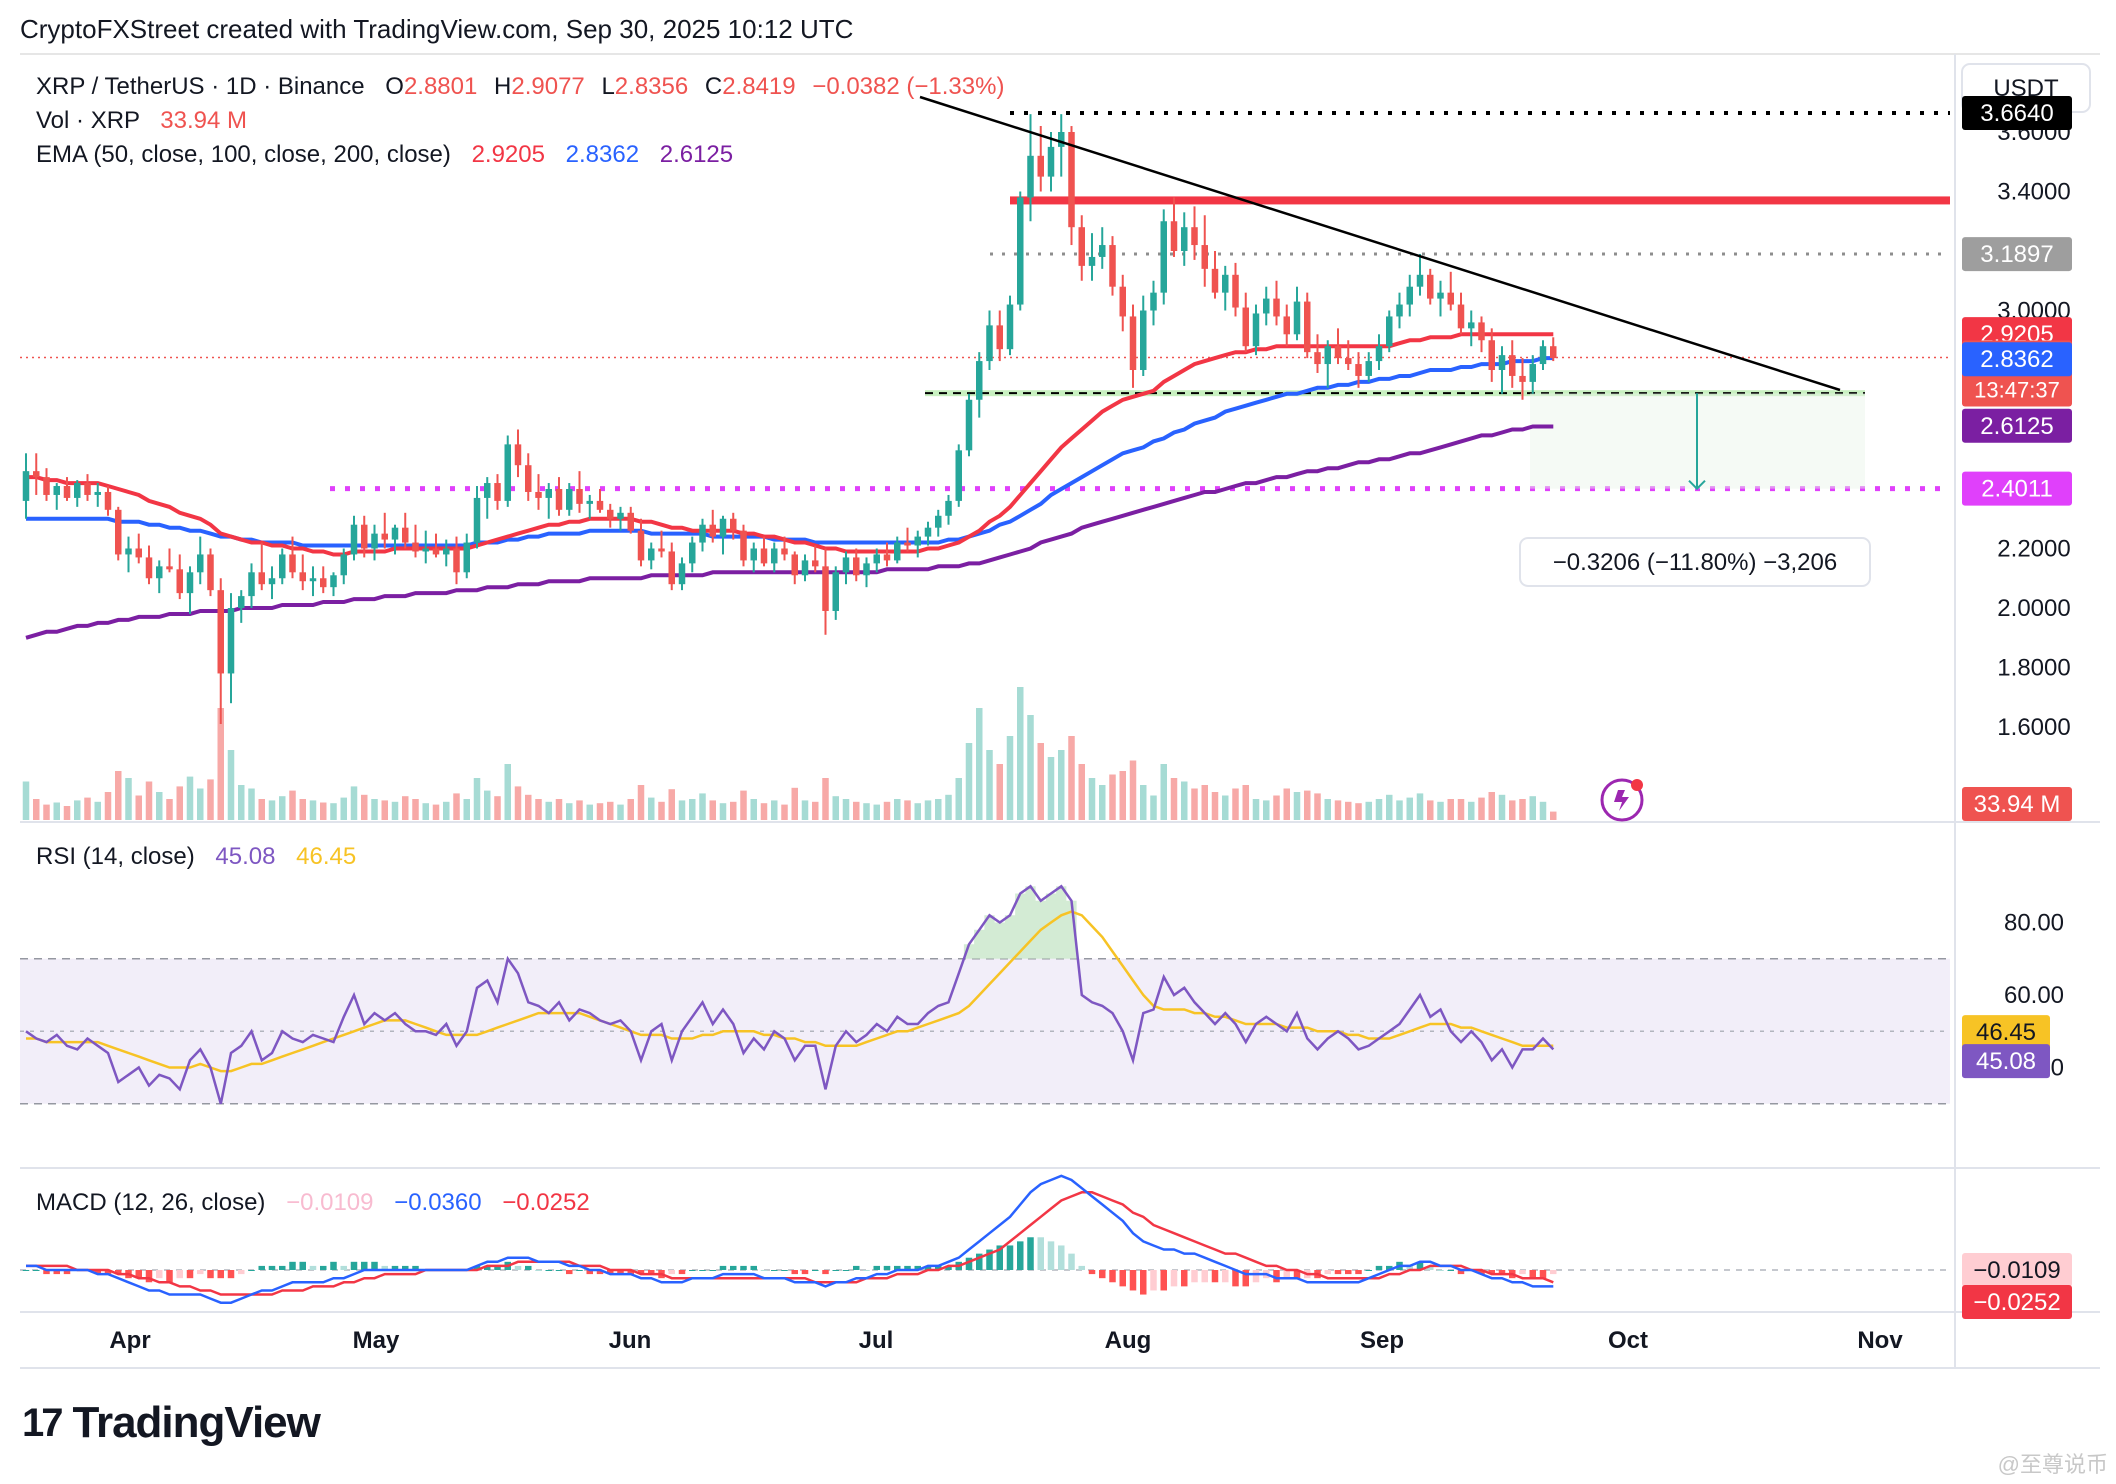 The image size is (2116, 1484). Describe the element at coordinates (2017, 488) in the screenshot. I see `price-tag: 2.4011` at that location.